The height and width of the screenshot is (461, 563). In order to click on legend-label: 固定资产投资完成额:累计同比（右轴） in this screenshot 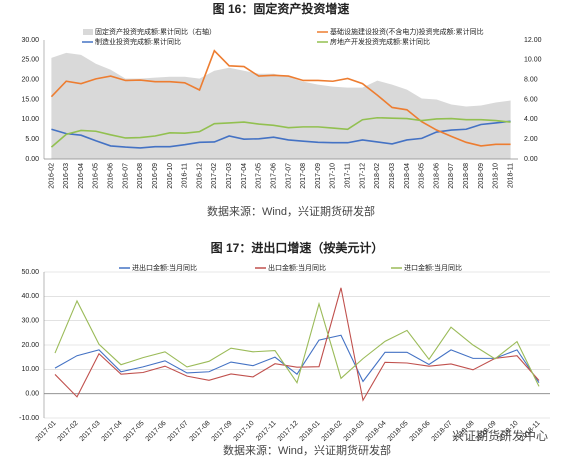, I will do `click(155, 31)`.